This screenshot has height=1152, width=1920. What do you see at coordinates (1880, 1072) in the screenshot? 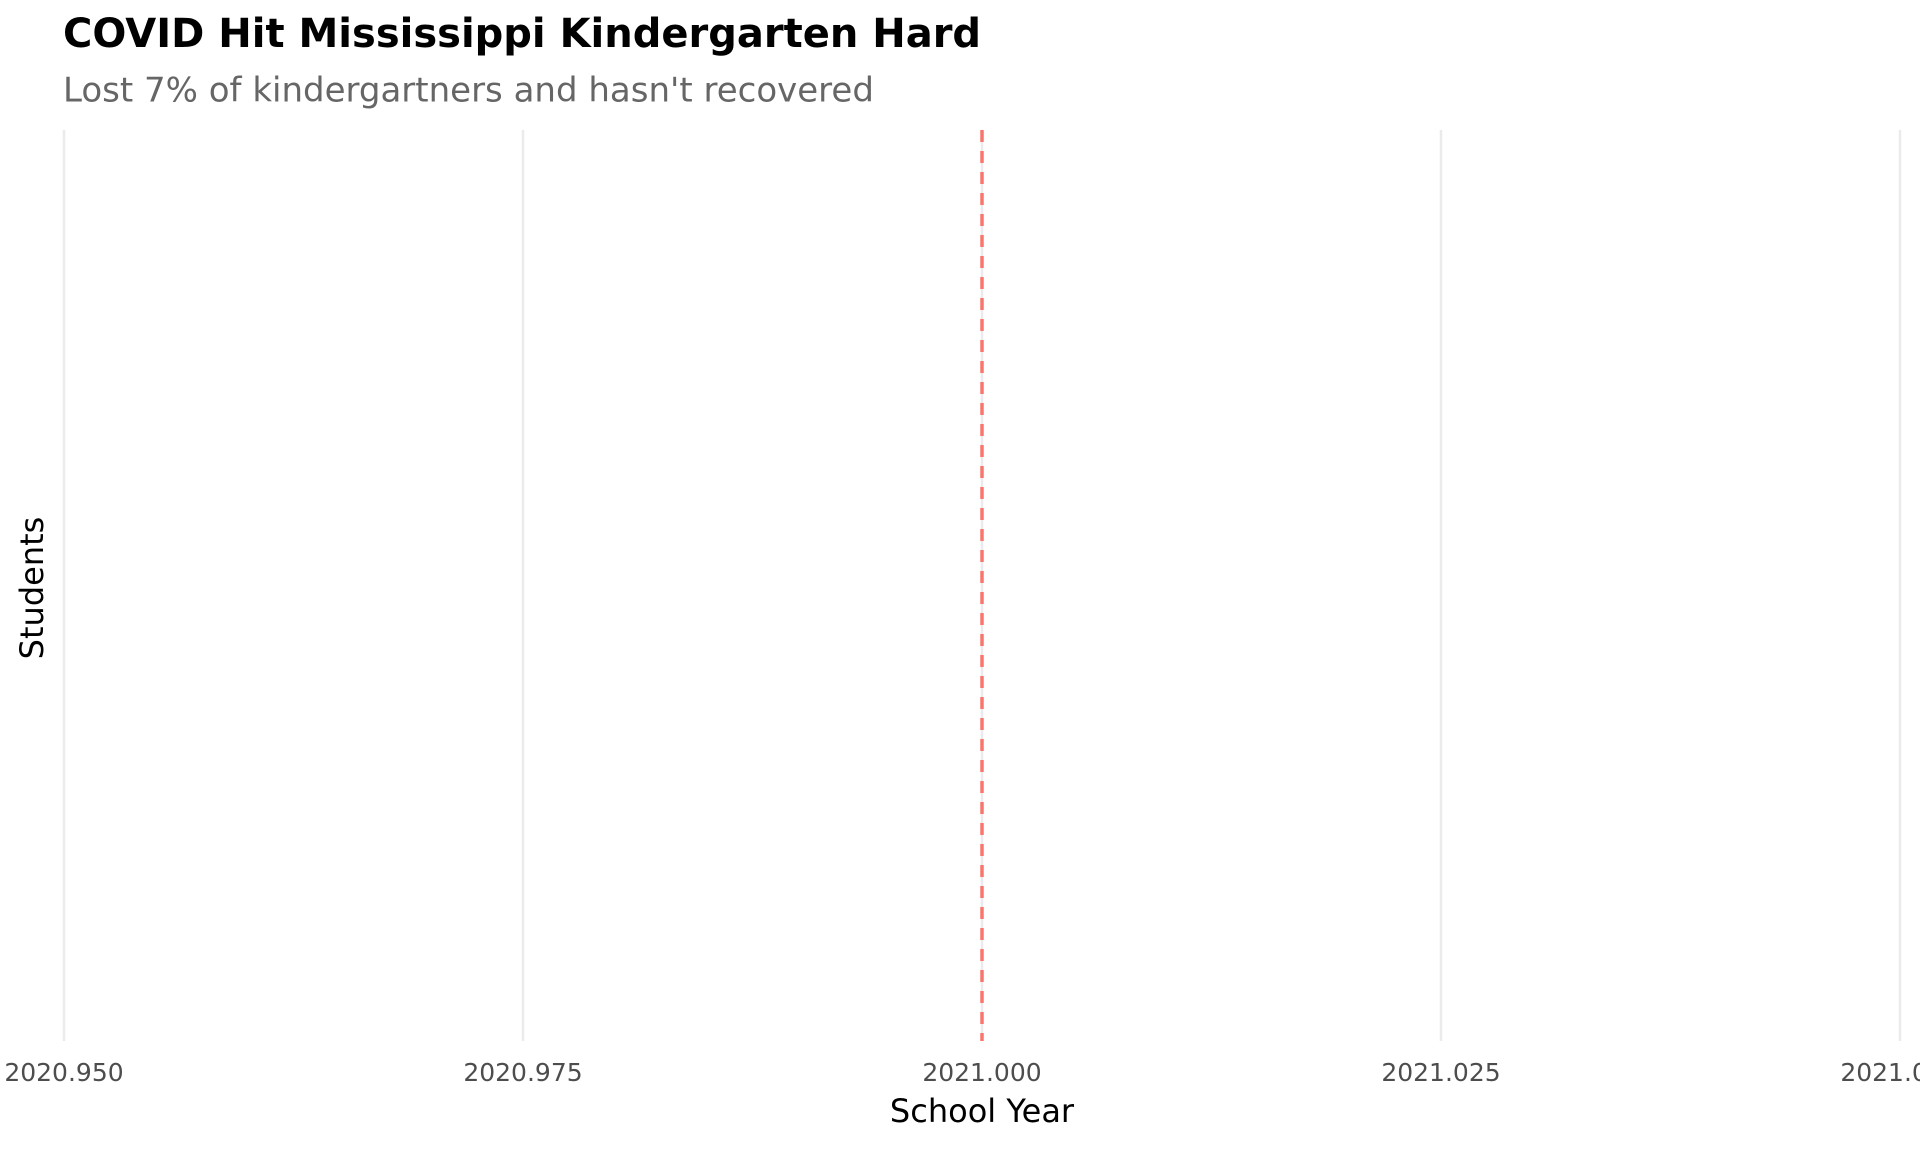
I see `x-tick-label: 2021.050` at bounding box center [1880, 1072].